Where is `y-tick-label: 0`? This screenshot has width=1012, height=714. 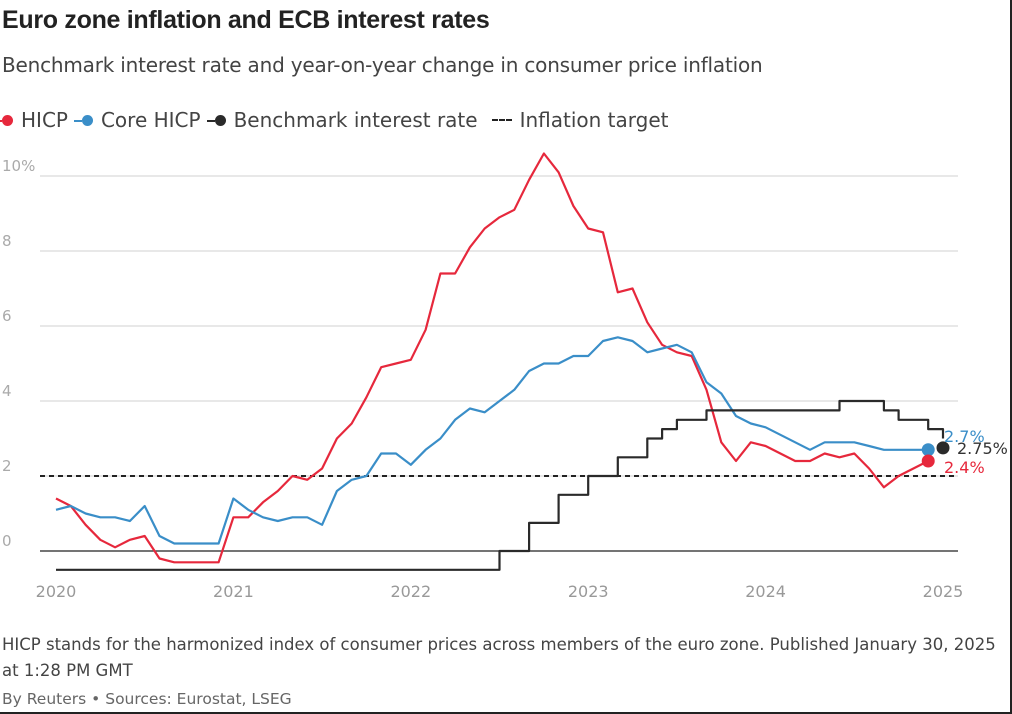
y-tick-label: 0 is located at coordinates (7, 541).